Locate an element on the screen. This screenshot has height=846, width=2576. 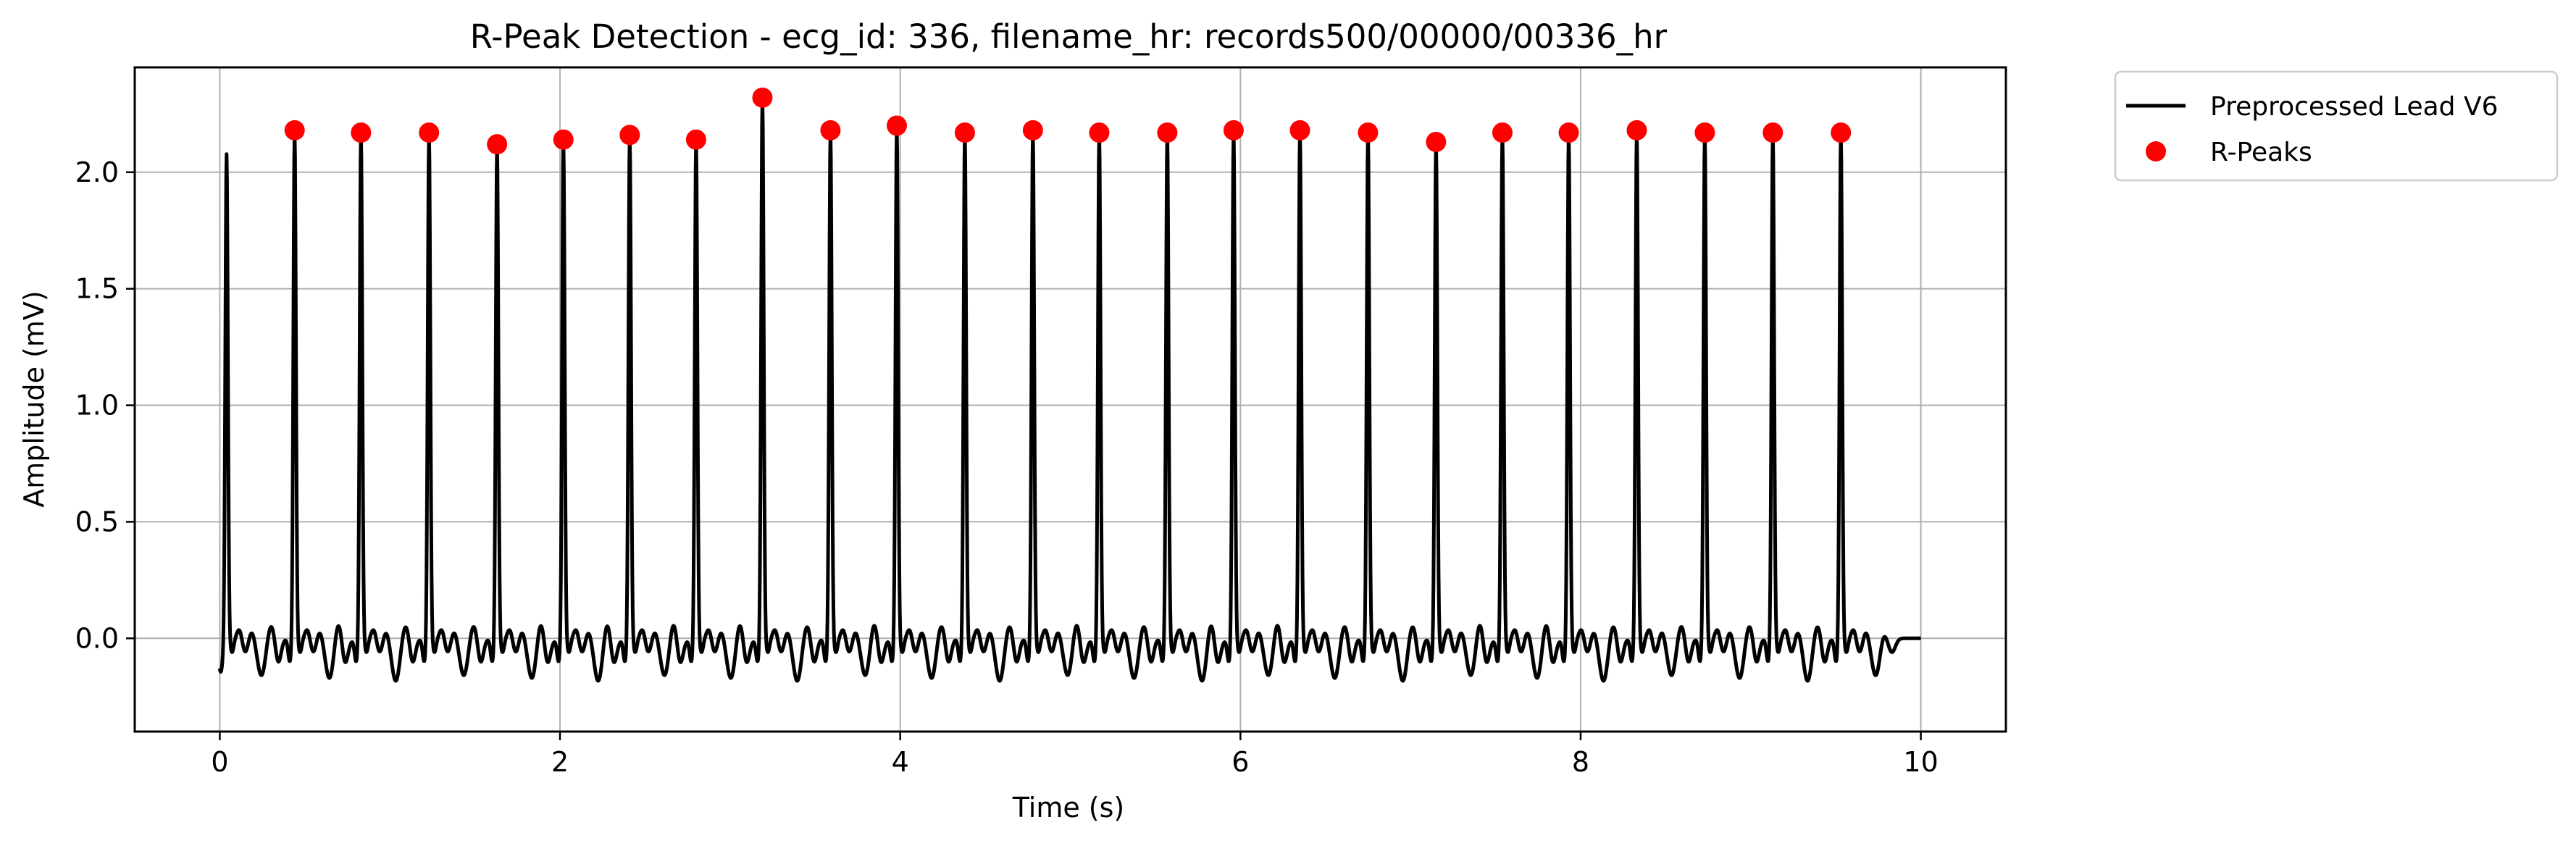
y-tick-label: 1.5 is located at coordinates (97, 289).